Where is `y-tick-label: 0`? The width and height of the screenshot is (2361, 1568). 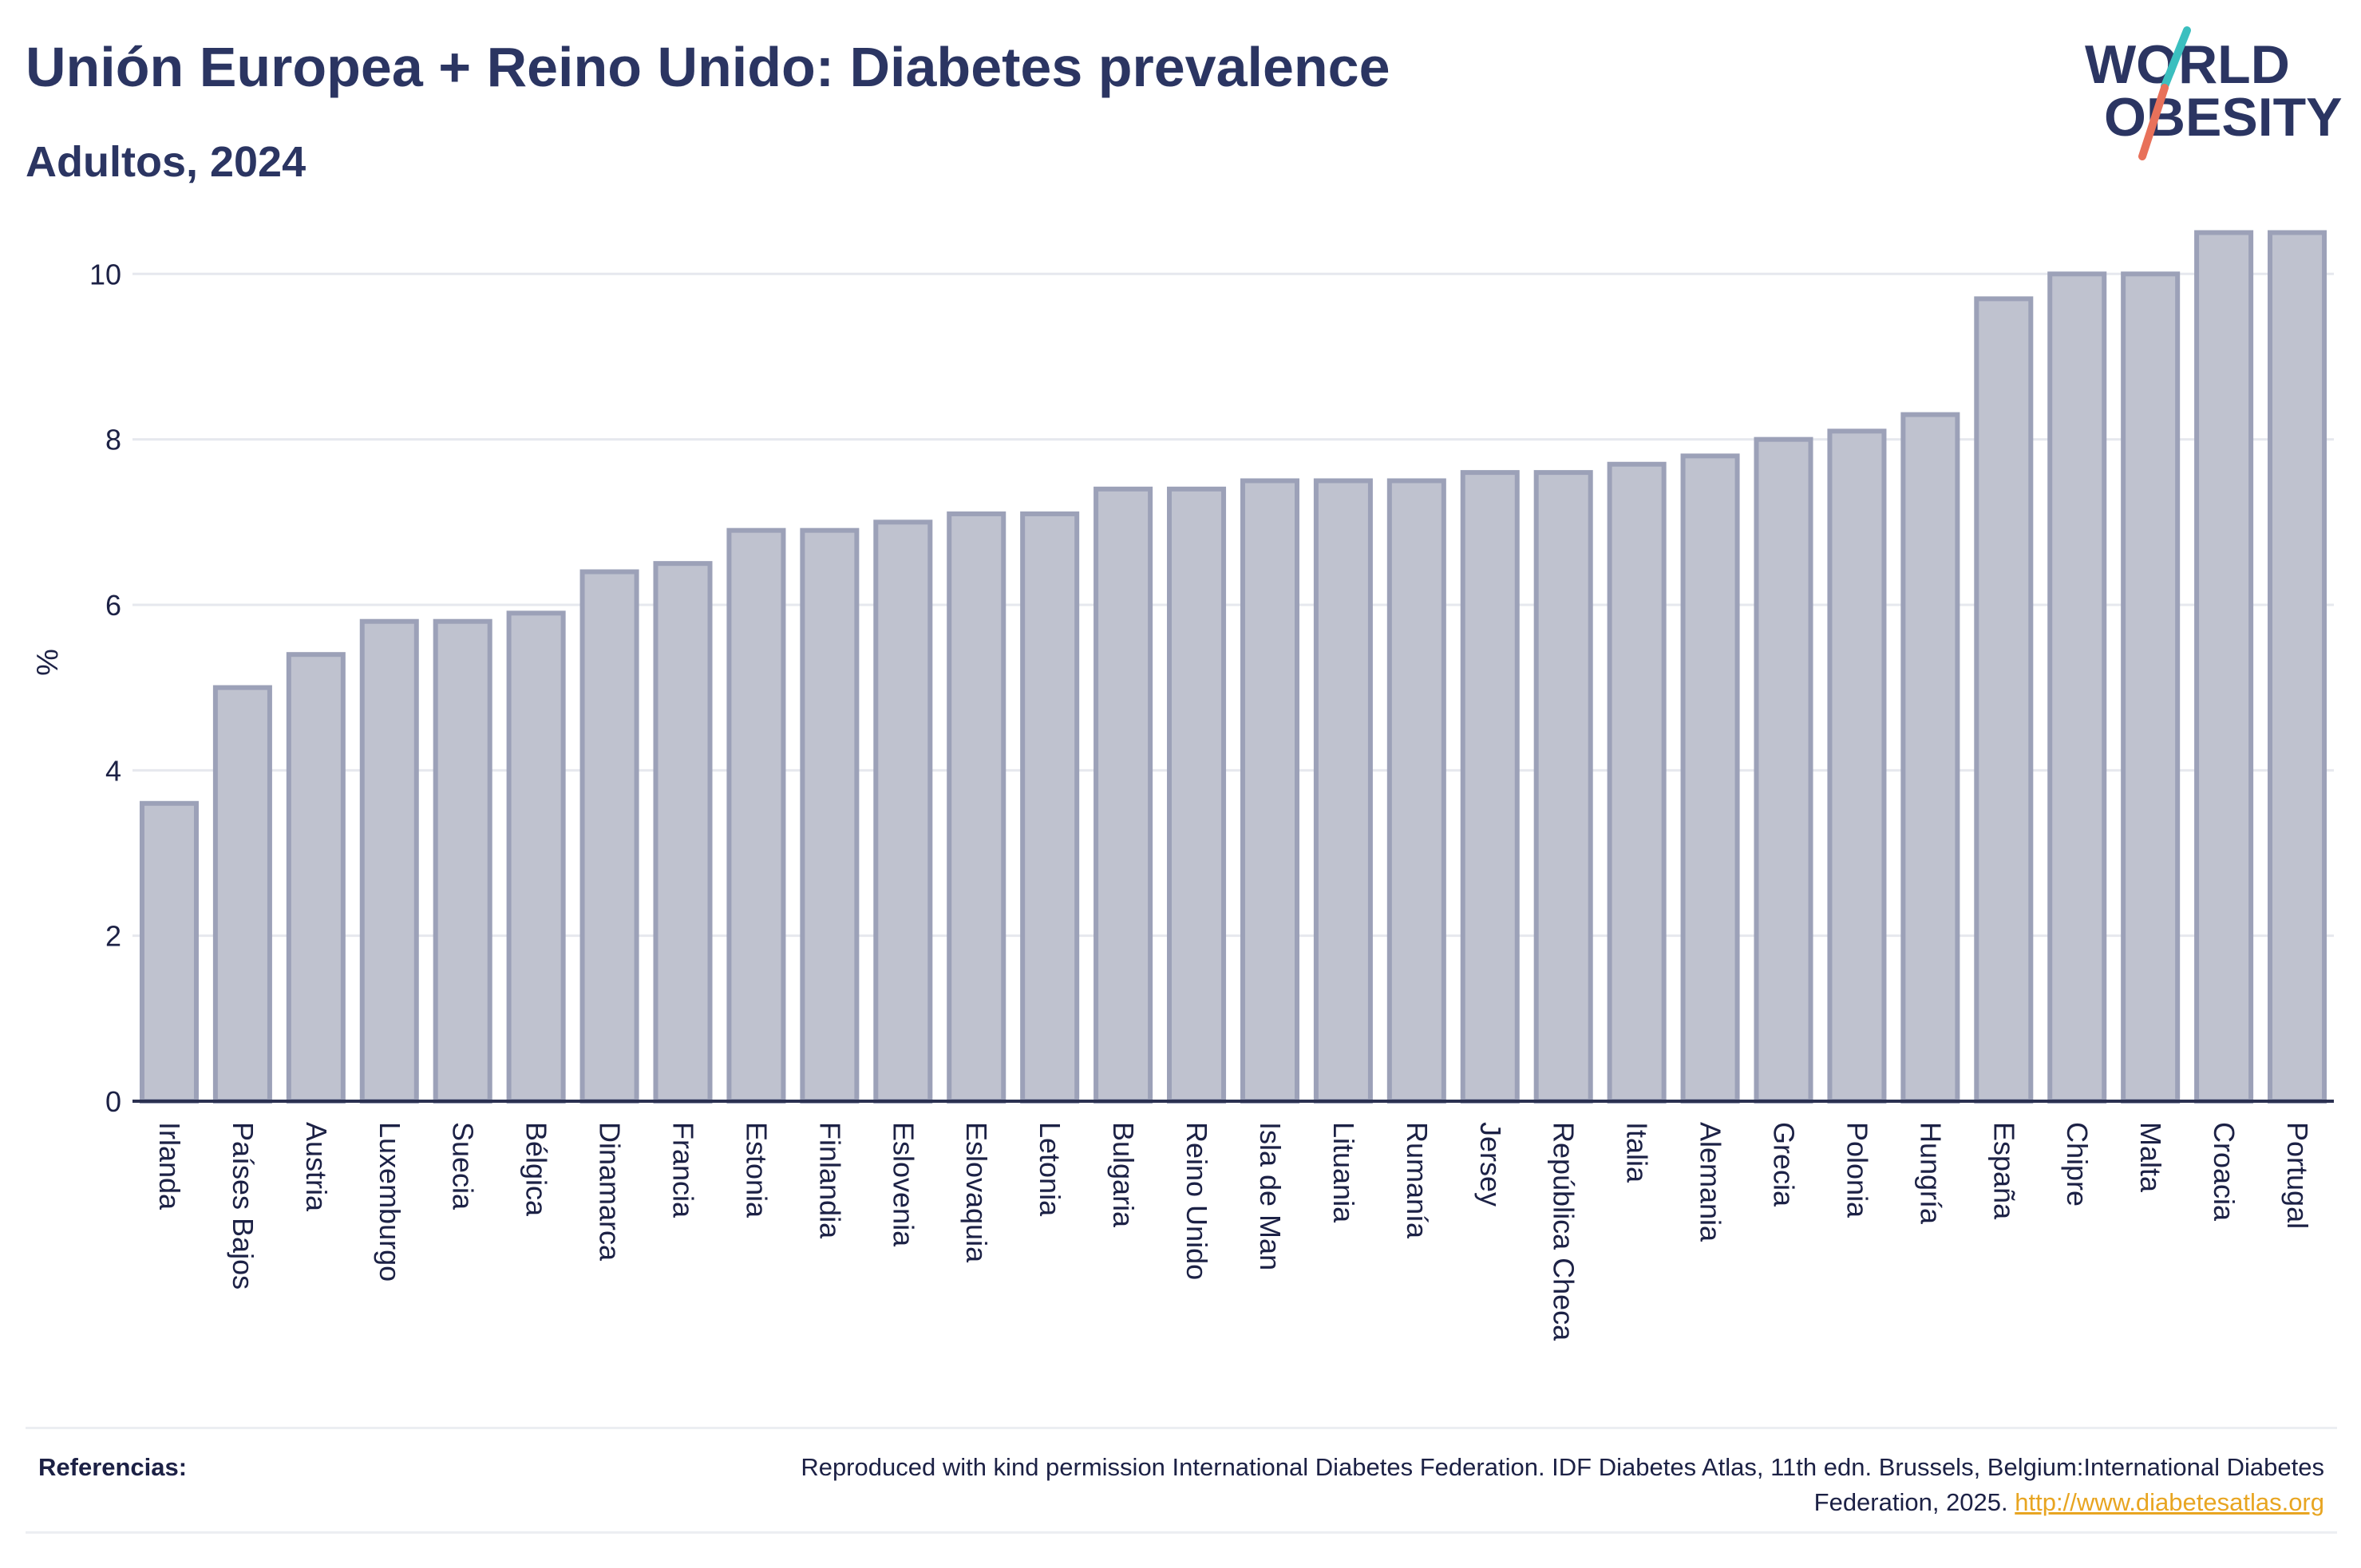
y-tick-label: 0 is located at coordinates (113, 1101).